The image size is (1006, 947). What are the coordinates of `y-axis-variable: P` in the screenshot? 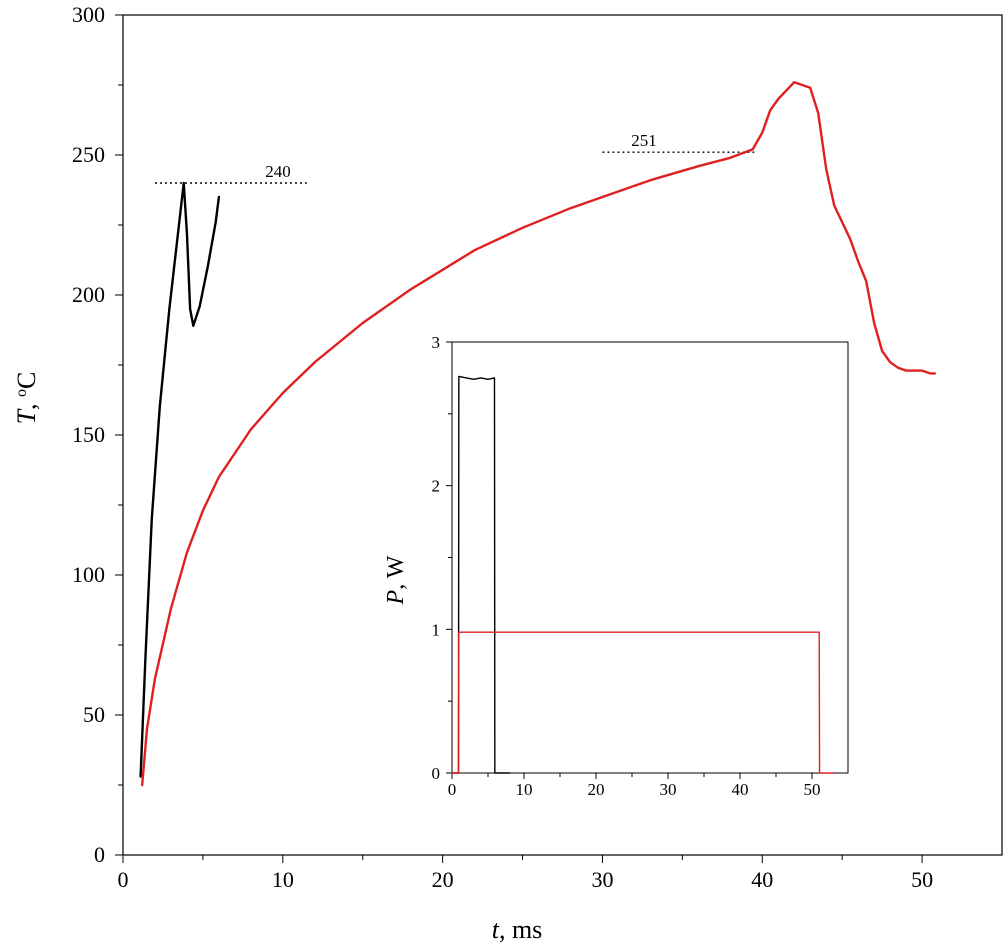 It's located at (396, 597).